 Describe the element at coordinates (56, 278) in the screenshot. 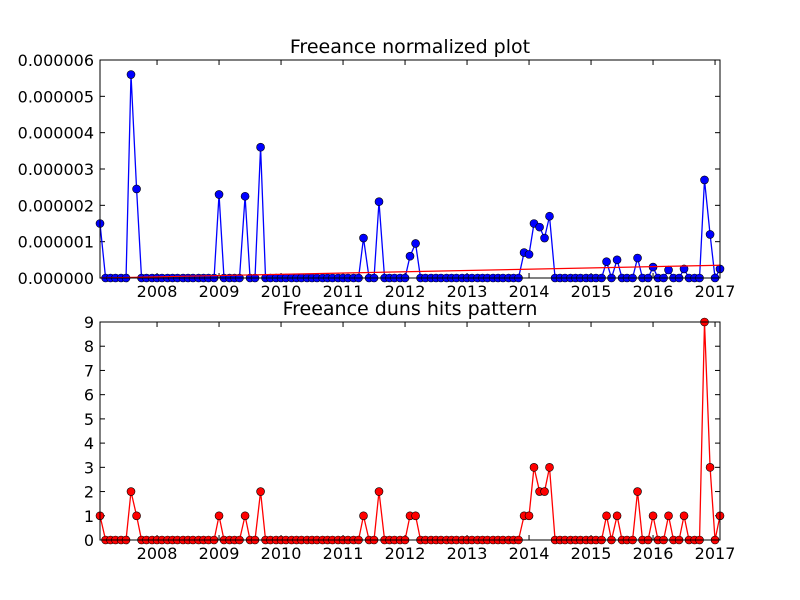

I see `y-tick-label: 0.000000` at that location.